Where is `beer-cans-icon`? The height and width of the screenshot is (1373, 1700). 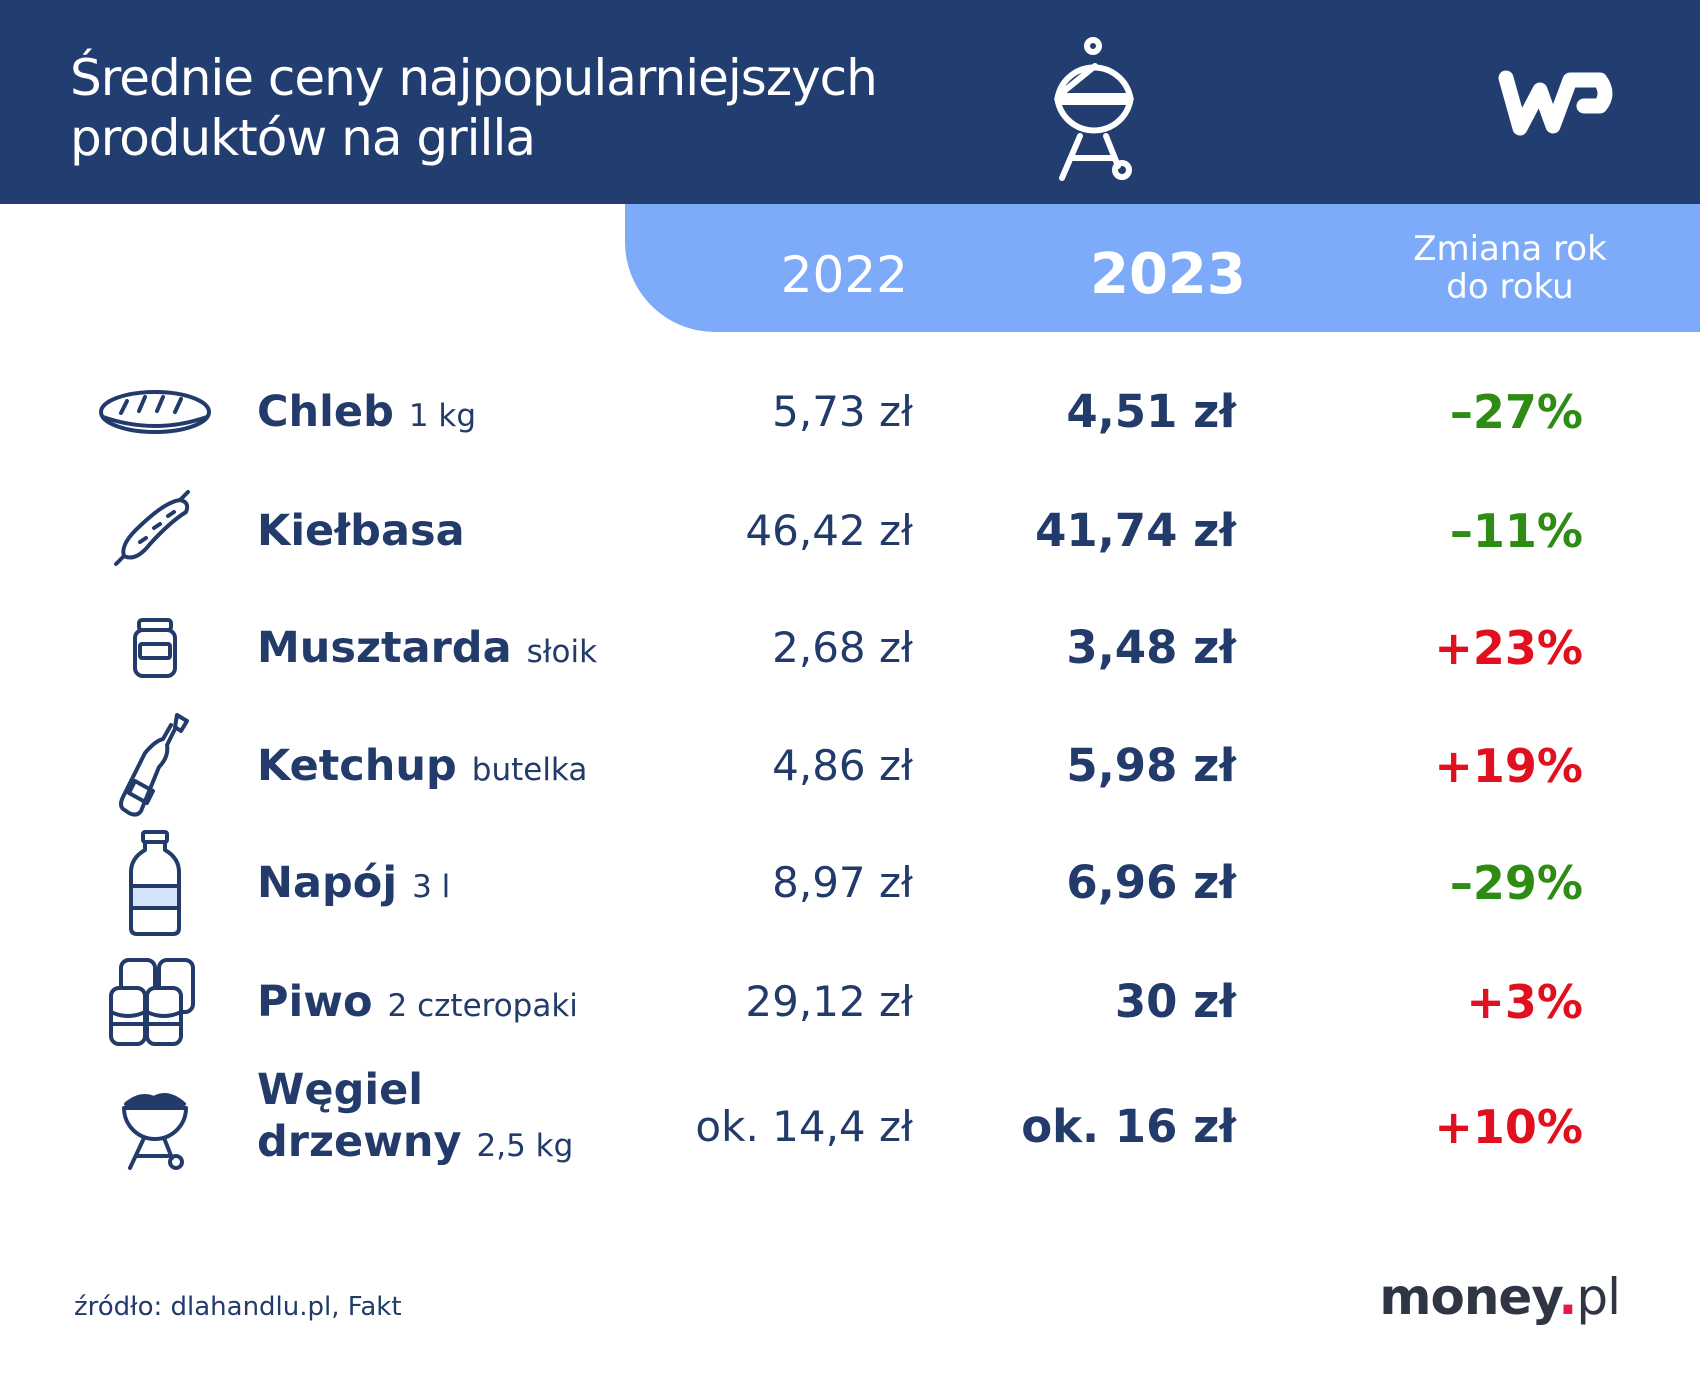
beer-cans-icon is located at coordinates (155, 1002).